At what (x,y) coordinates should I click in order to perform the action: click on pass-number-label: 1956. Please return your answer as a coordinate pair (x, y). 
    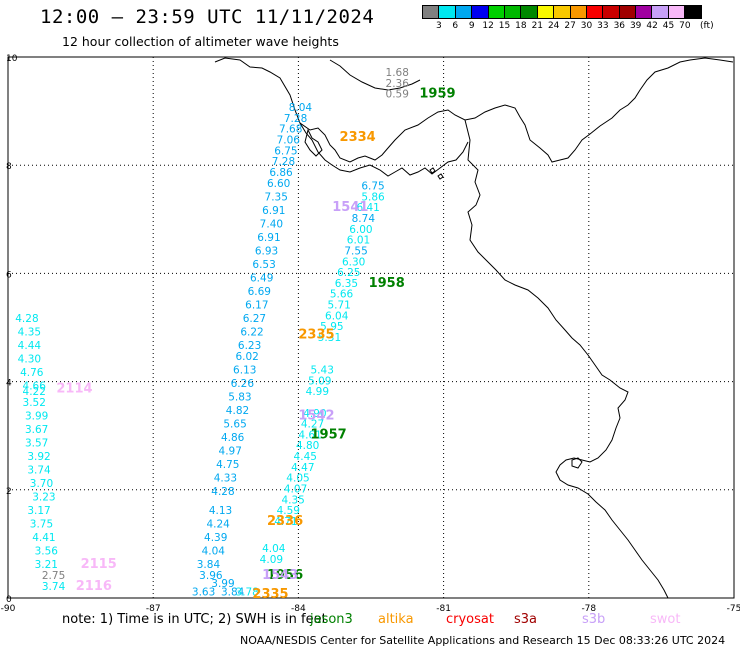
    Looking at the image, I should click on (285, 575).